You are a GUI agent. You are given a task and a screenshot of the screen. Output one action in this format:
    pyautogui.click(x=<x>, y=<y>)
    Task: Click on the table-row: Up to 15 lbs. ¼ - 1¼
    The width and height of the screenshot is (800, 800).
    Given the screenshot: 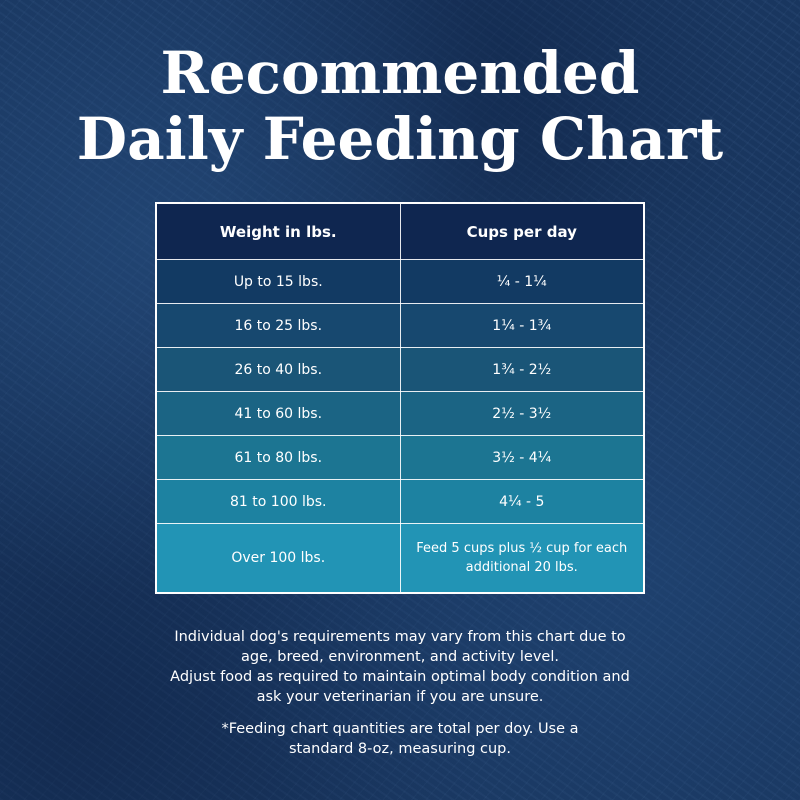 What is the action you would take?
    pyautogui.click(x=400, y=281)
    